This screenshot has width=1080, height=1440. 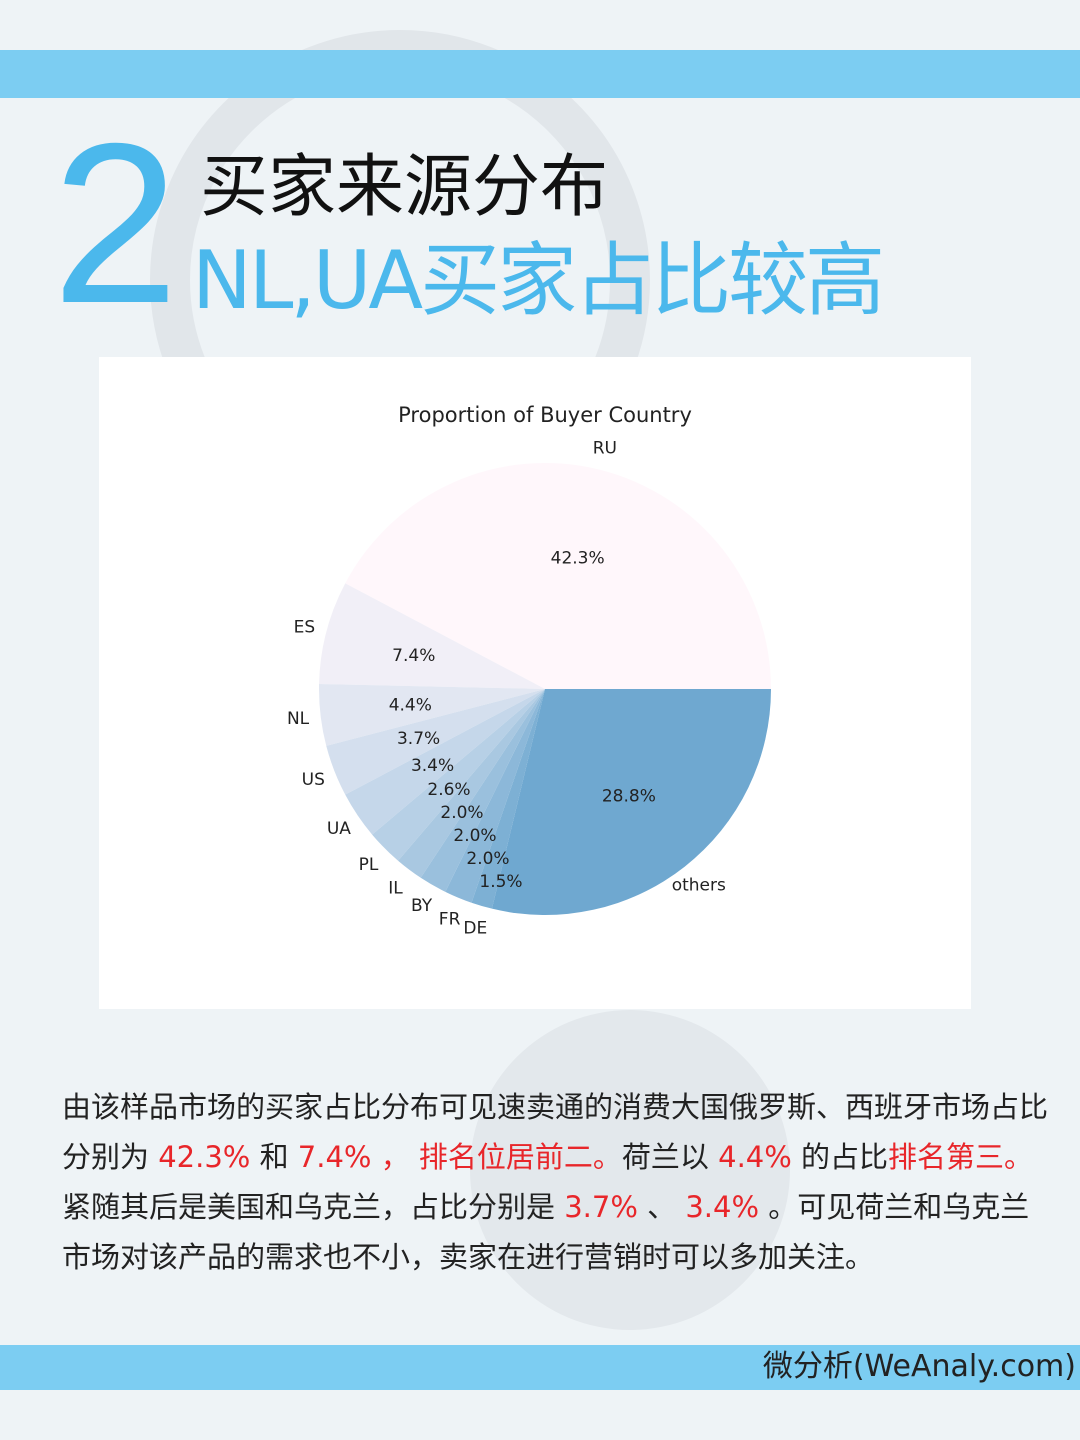 I want to click on pie-slice-DE, so click(x=508, y=799).